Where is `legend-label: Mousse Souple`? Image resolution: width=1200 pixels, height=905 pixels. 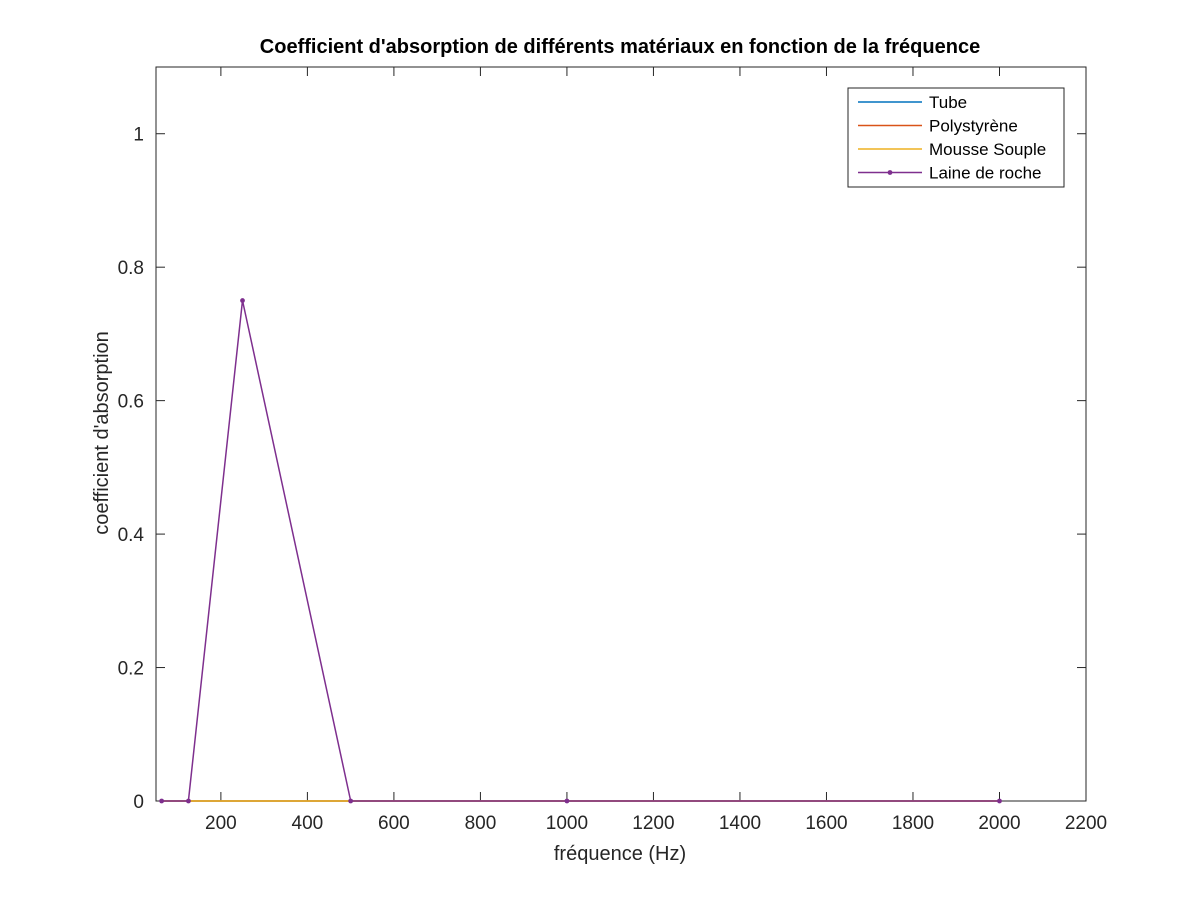 legend-label: Mousse Souple is located at coordinates (987, 149).